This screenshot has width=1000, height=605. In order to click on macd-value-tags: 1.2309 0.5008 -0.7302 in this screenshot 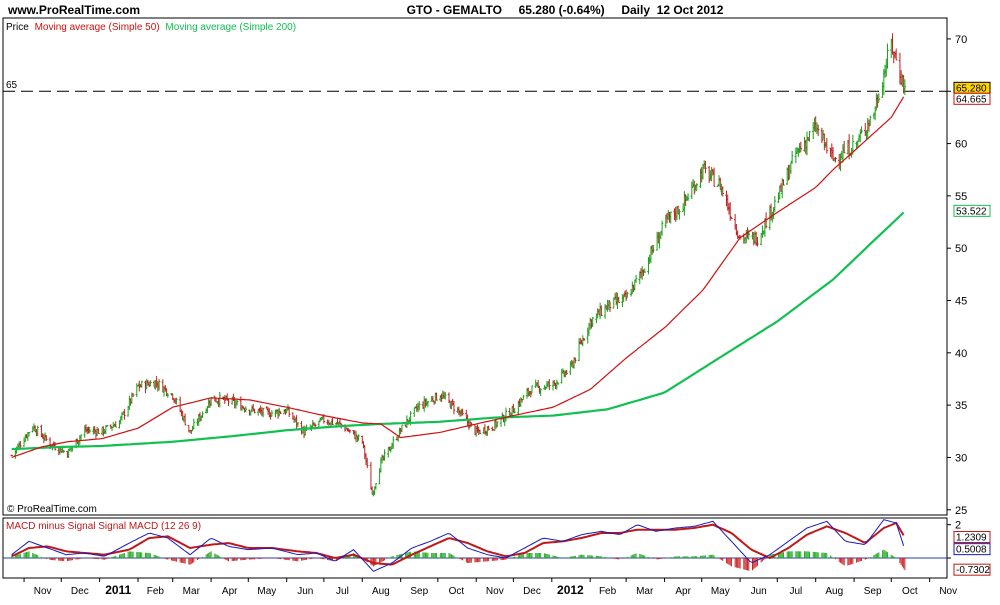, I will do `click(972, 553)`.